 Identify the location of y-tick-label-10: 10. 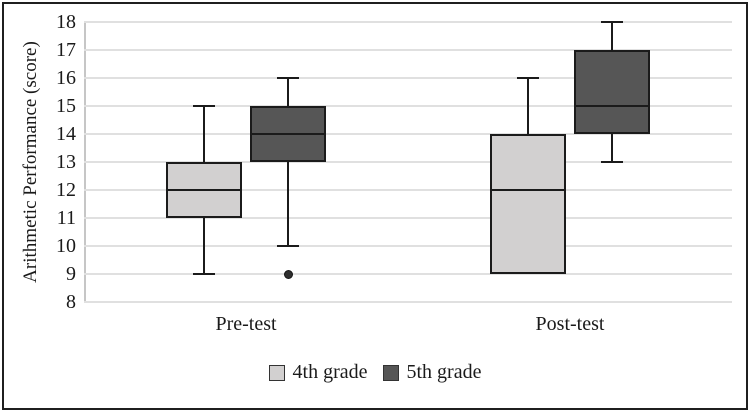
(66, 246).